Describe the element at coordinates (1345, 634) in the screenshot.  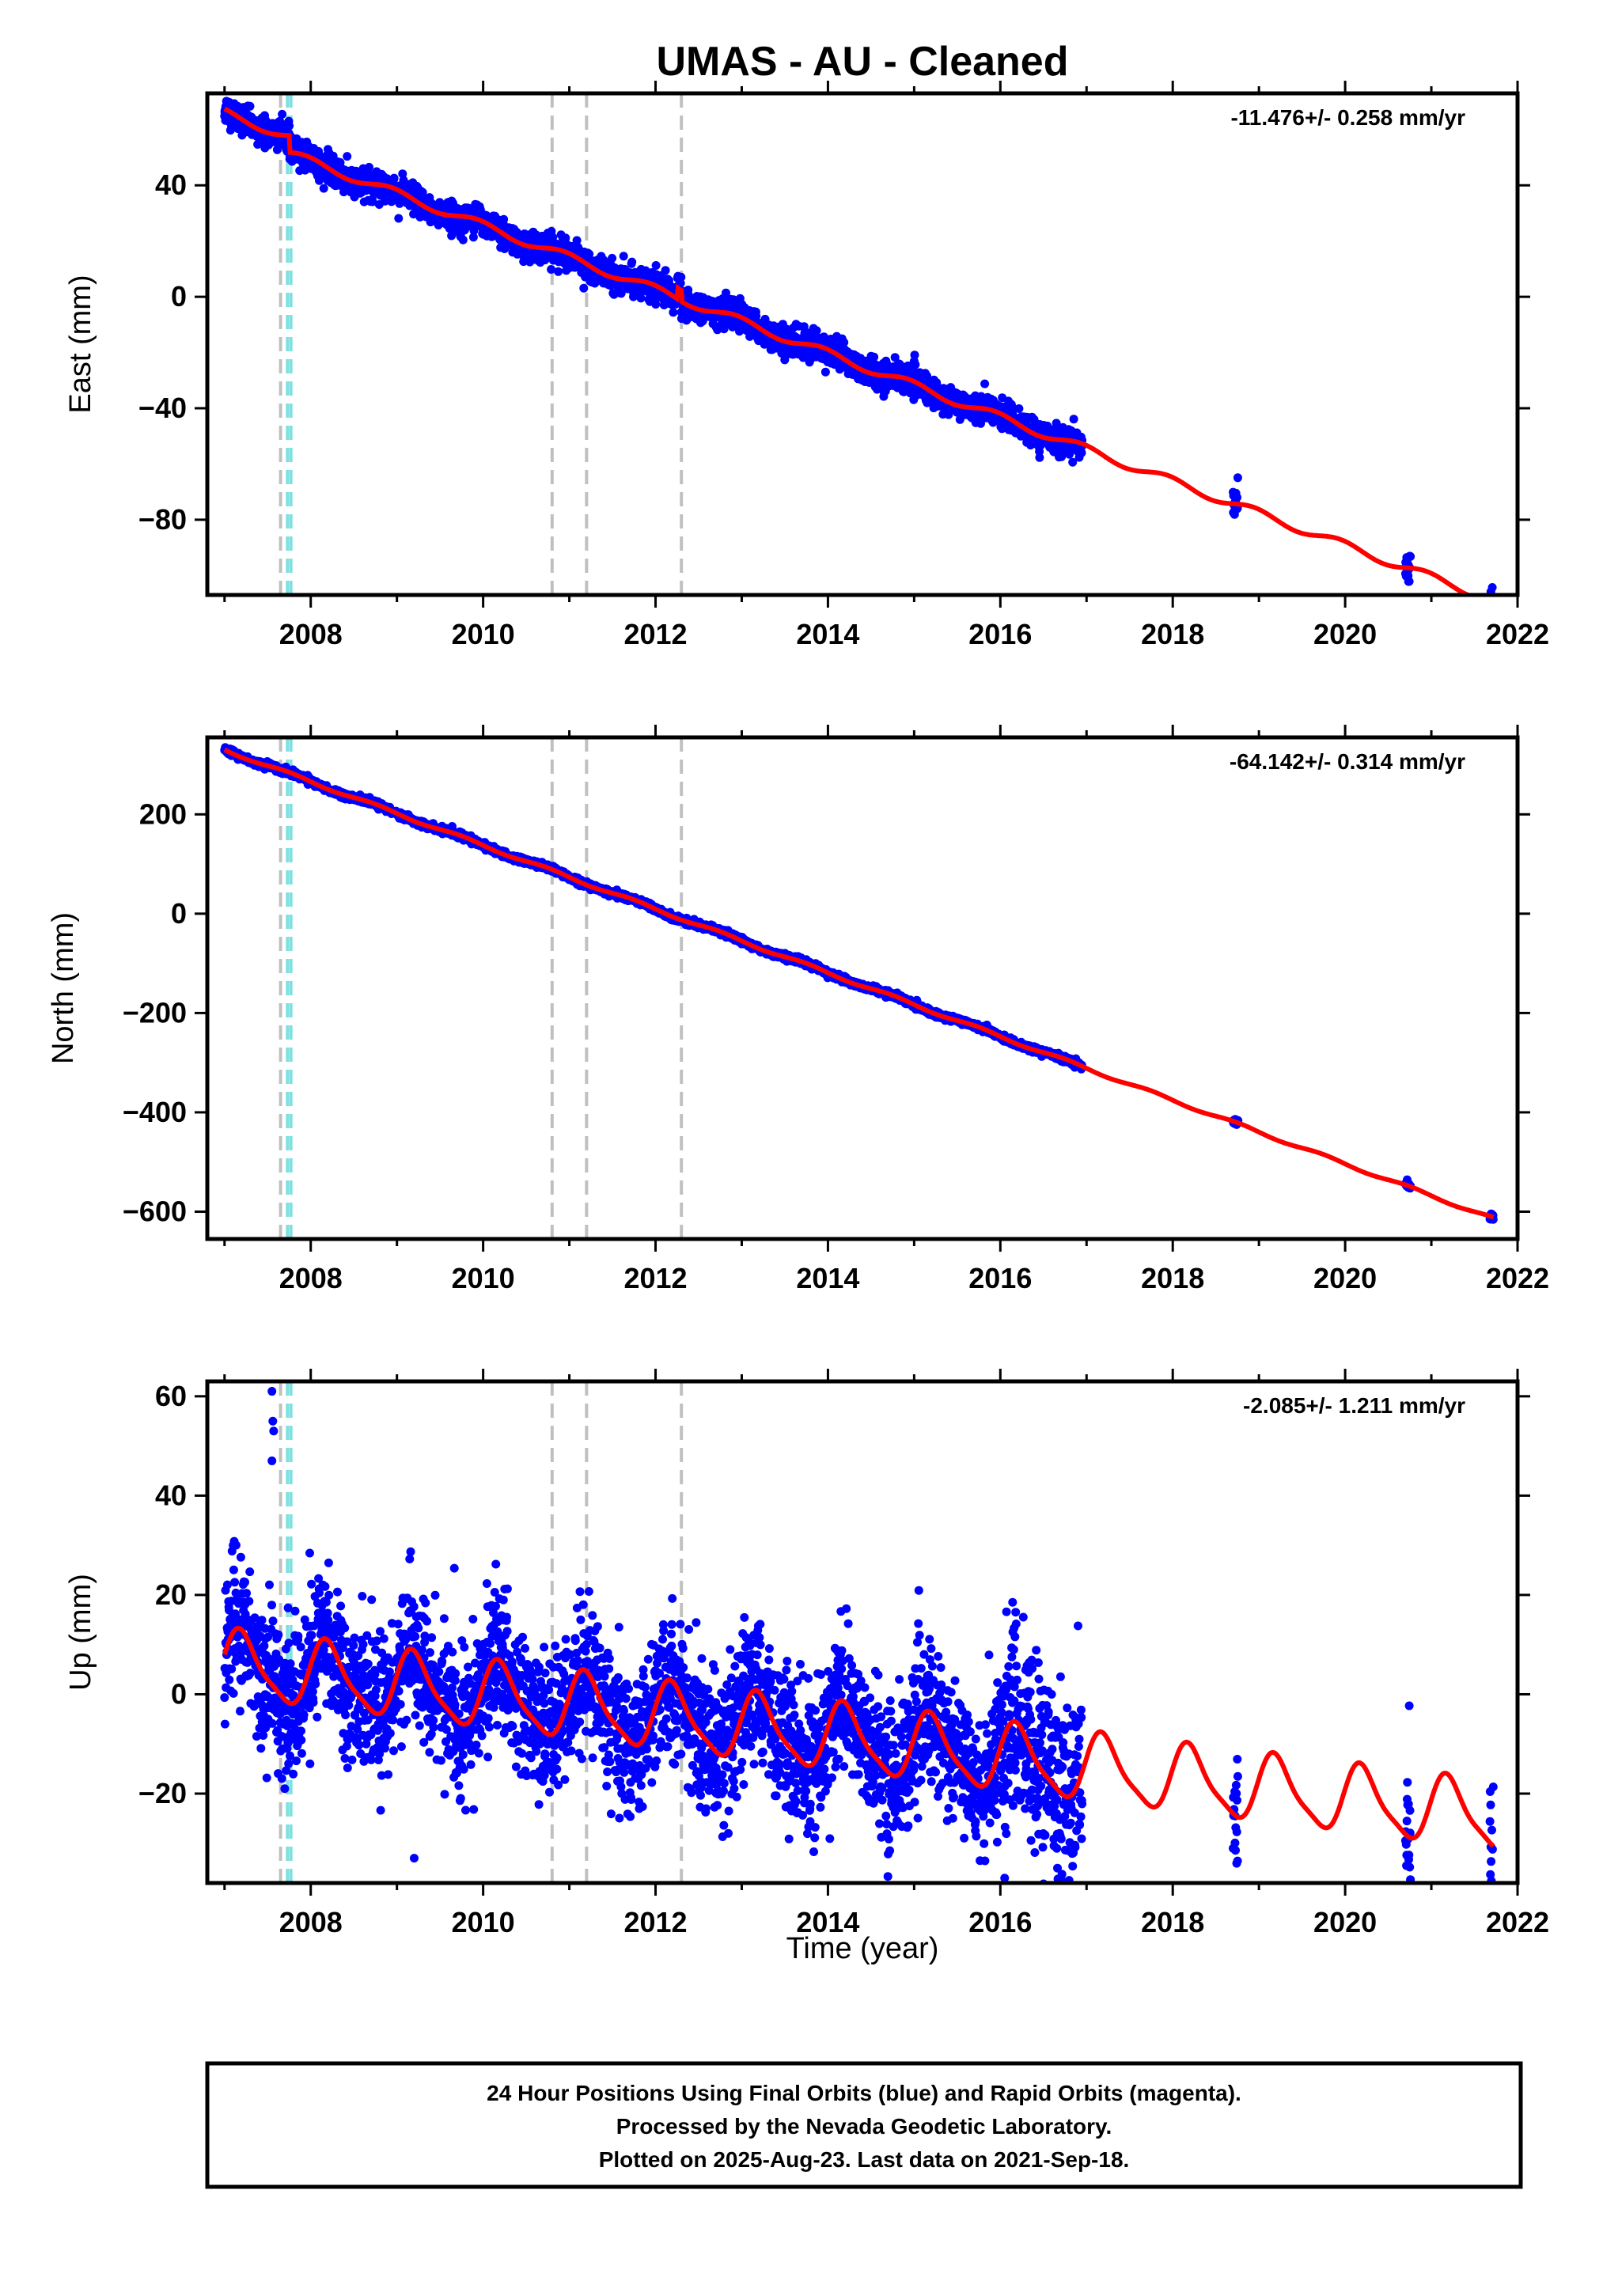
I see `east-x-tick-label: 2020` at that location.